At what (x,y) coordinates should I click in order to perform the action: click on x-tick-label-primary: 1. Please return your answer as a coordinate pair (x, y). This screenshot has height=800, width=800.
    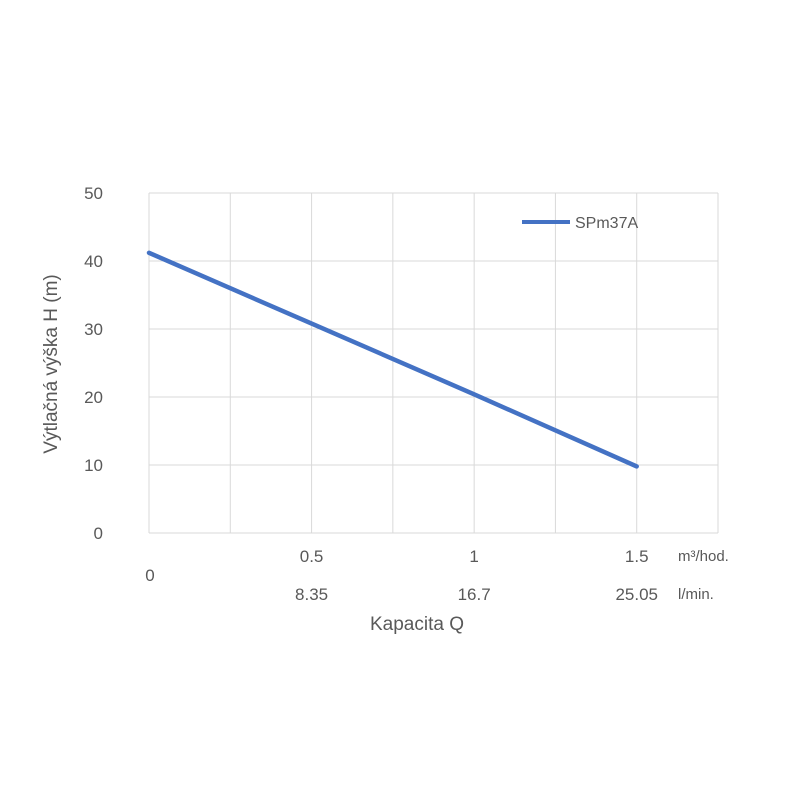
    Looking at the image, I should click on (473, 556).